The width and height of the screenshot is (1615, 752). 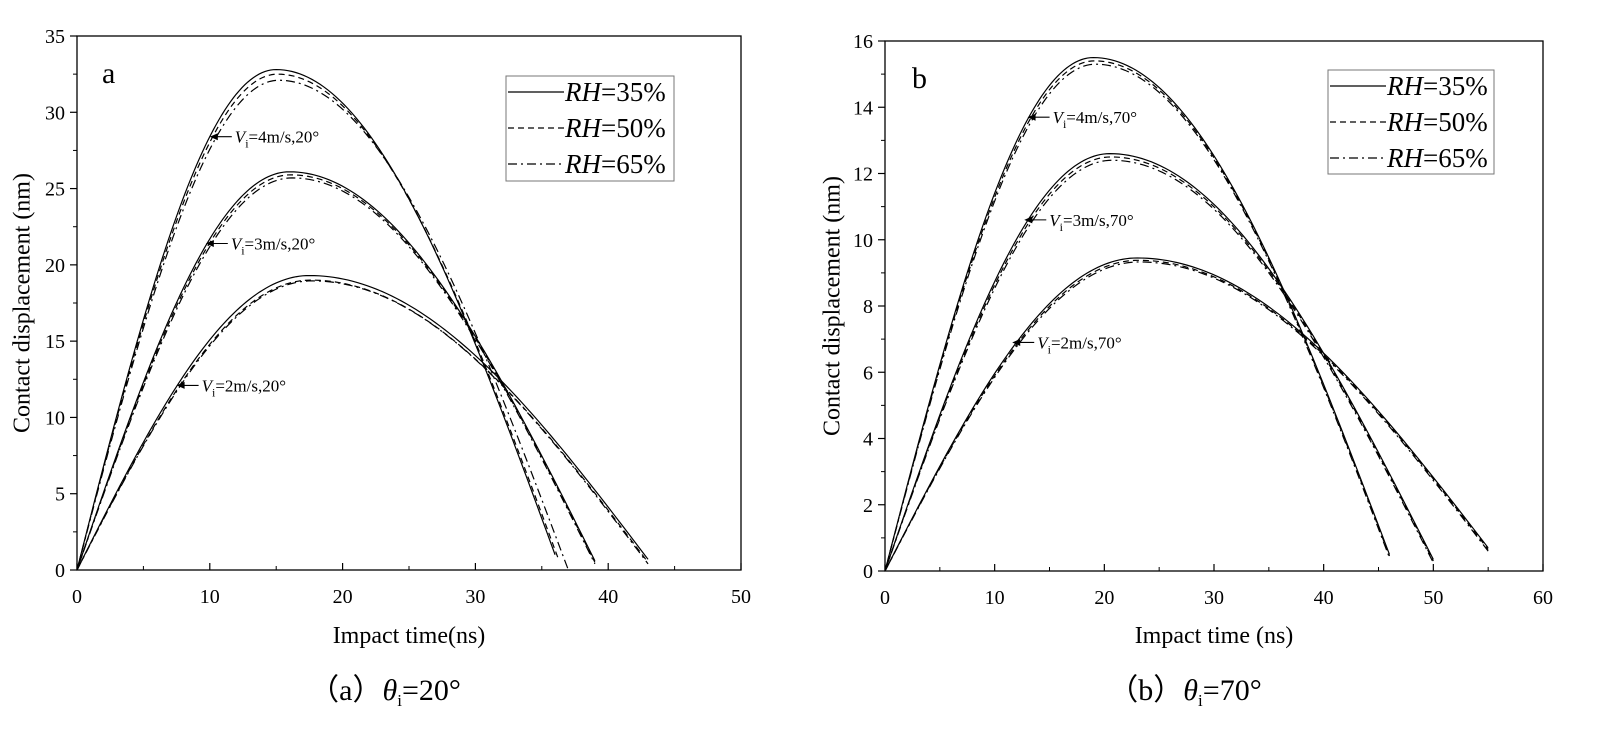 What do you see at coordinates (1184, 692) in the screenshot?
I see `panel-caption: （b）θi=70°` at bounding box center [1184, 692].